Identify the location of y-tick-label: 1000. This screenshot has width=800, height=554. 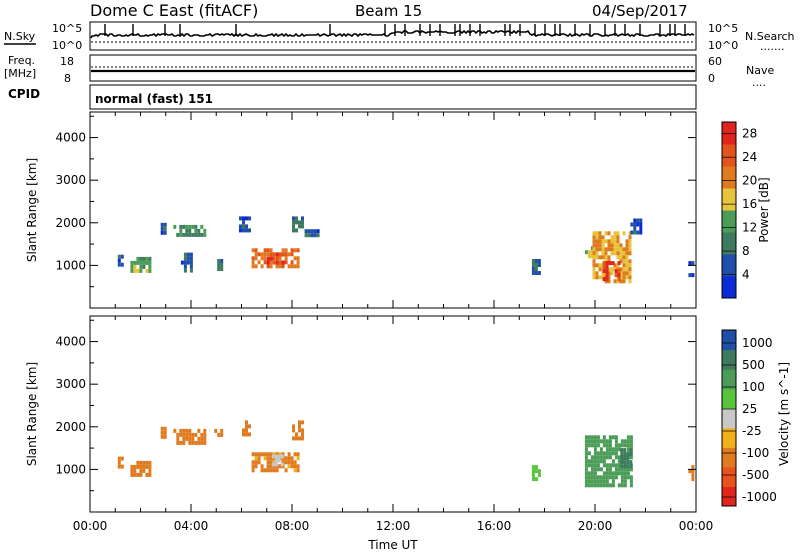
(70, 265).